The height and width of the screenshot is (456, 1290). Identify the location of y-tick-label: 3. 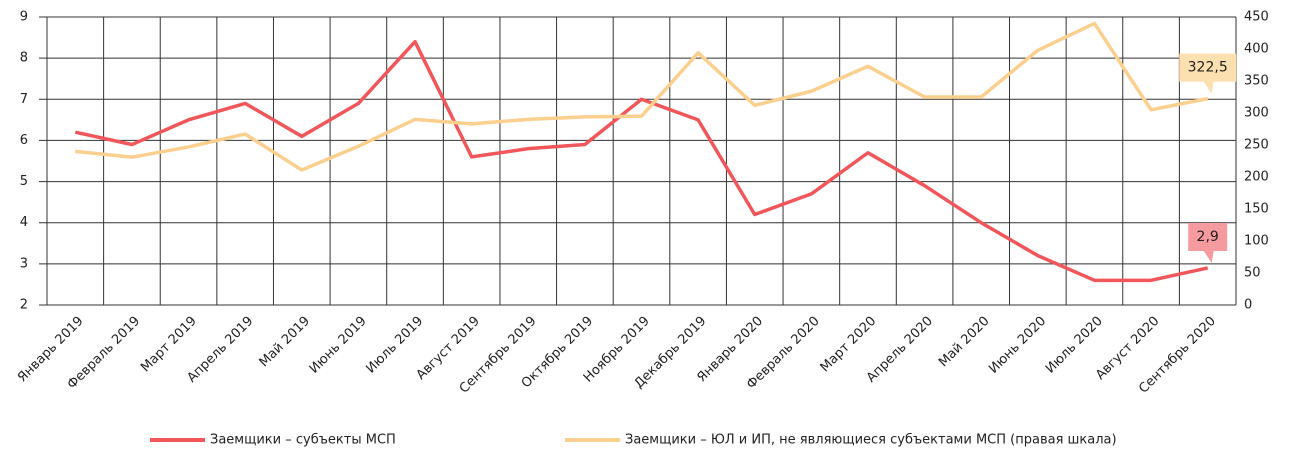
(24, 263).